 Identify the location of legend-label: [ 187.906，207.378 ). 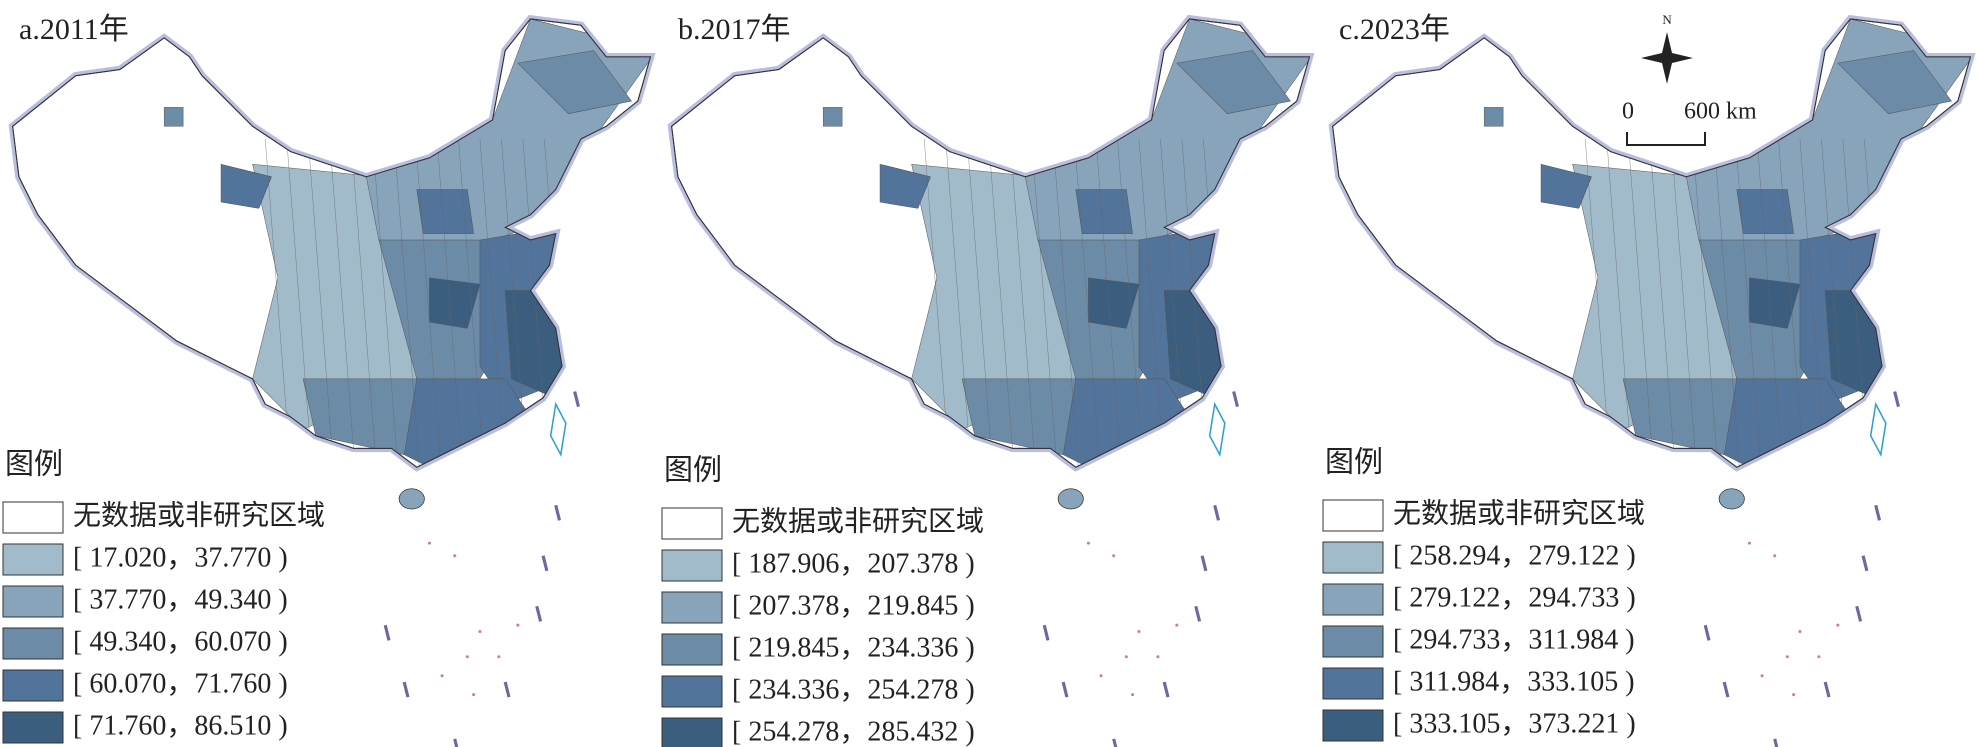
(853, 563).